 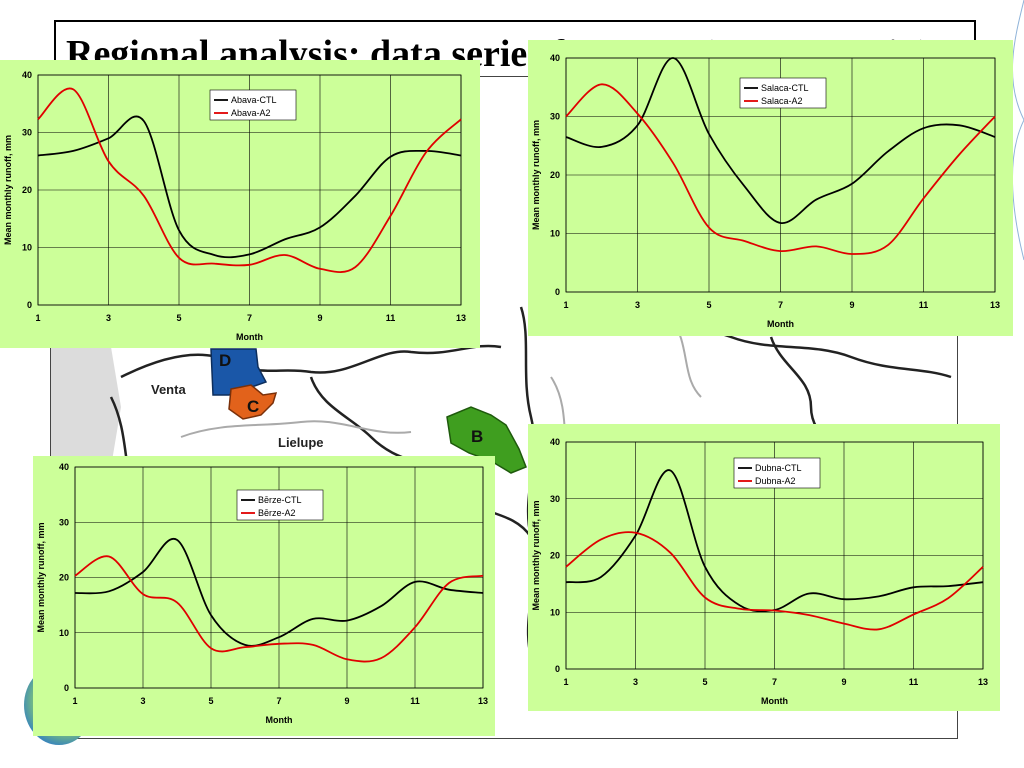 I want to click on legend-entry: Dubna-A2, so click(x=775, y=481).